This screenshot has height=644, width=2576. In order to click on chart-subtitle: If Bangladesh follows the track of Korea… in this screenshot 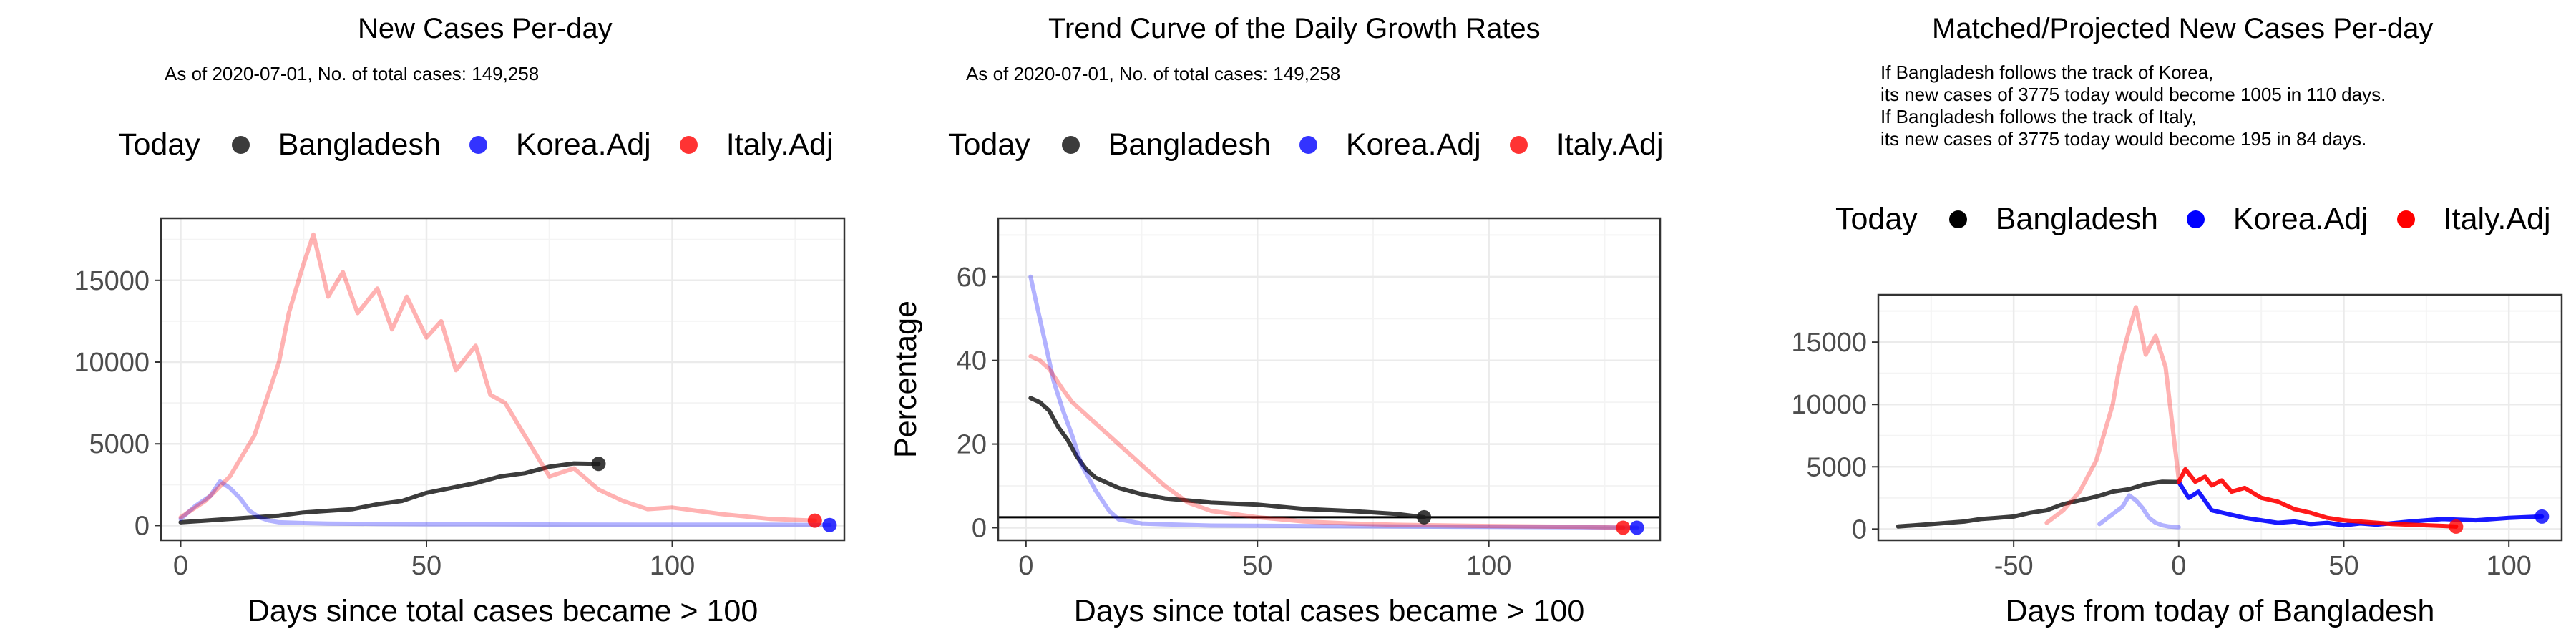, I will do `click(2133, 106)`.